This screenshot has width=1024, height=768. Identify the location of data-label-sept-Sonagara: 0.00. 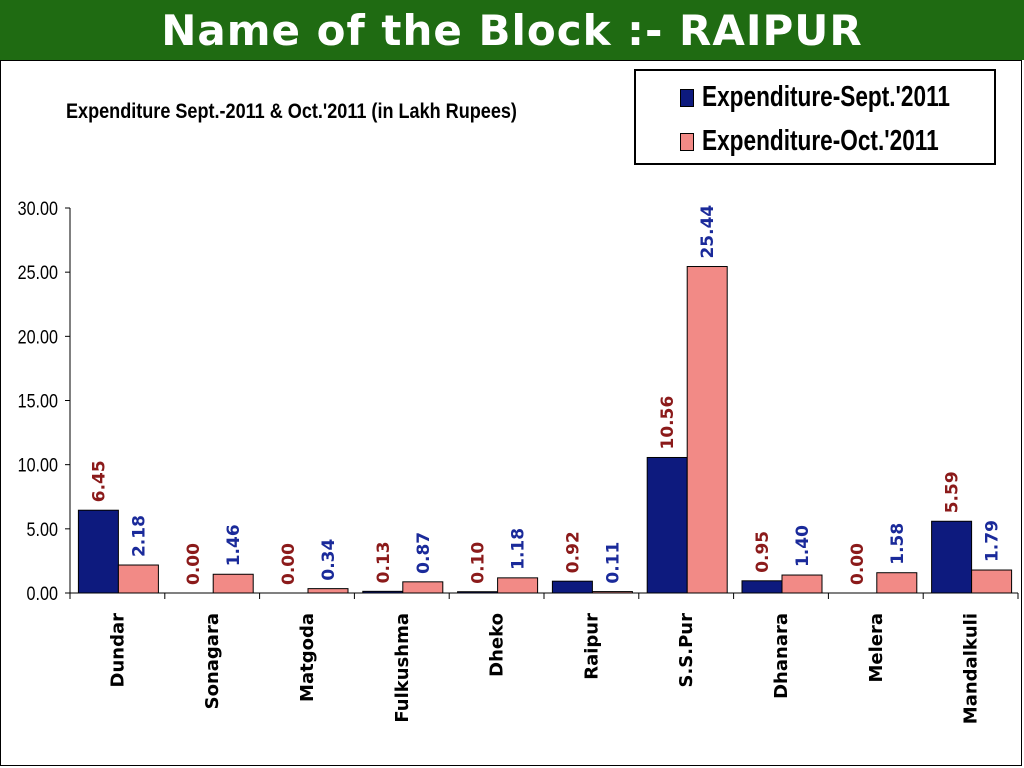
(194, 564).